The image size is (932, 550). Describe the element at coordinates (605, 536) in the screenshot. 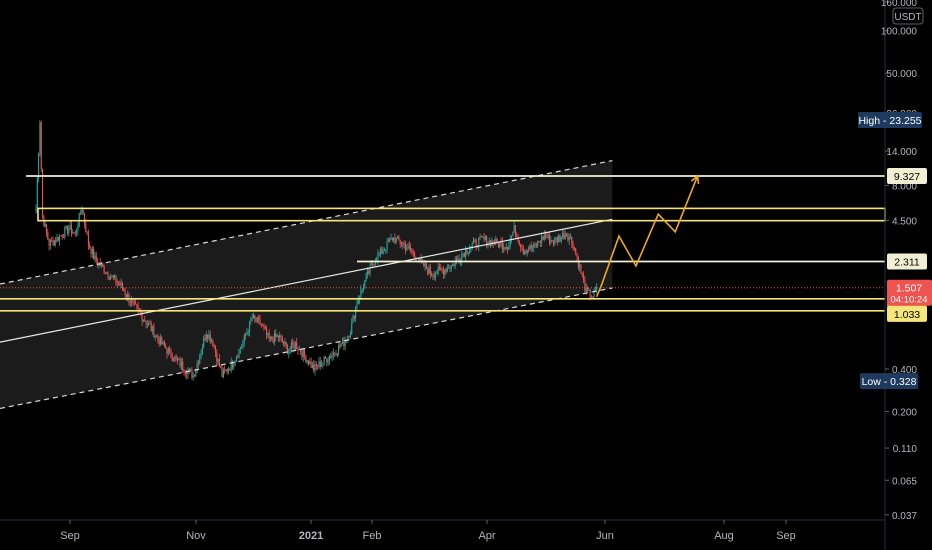

I see `time-tick-label: Jun` at that location.